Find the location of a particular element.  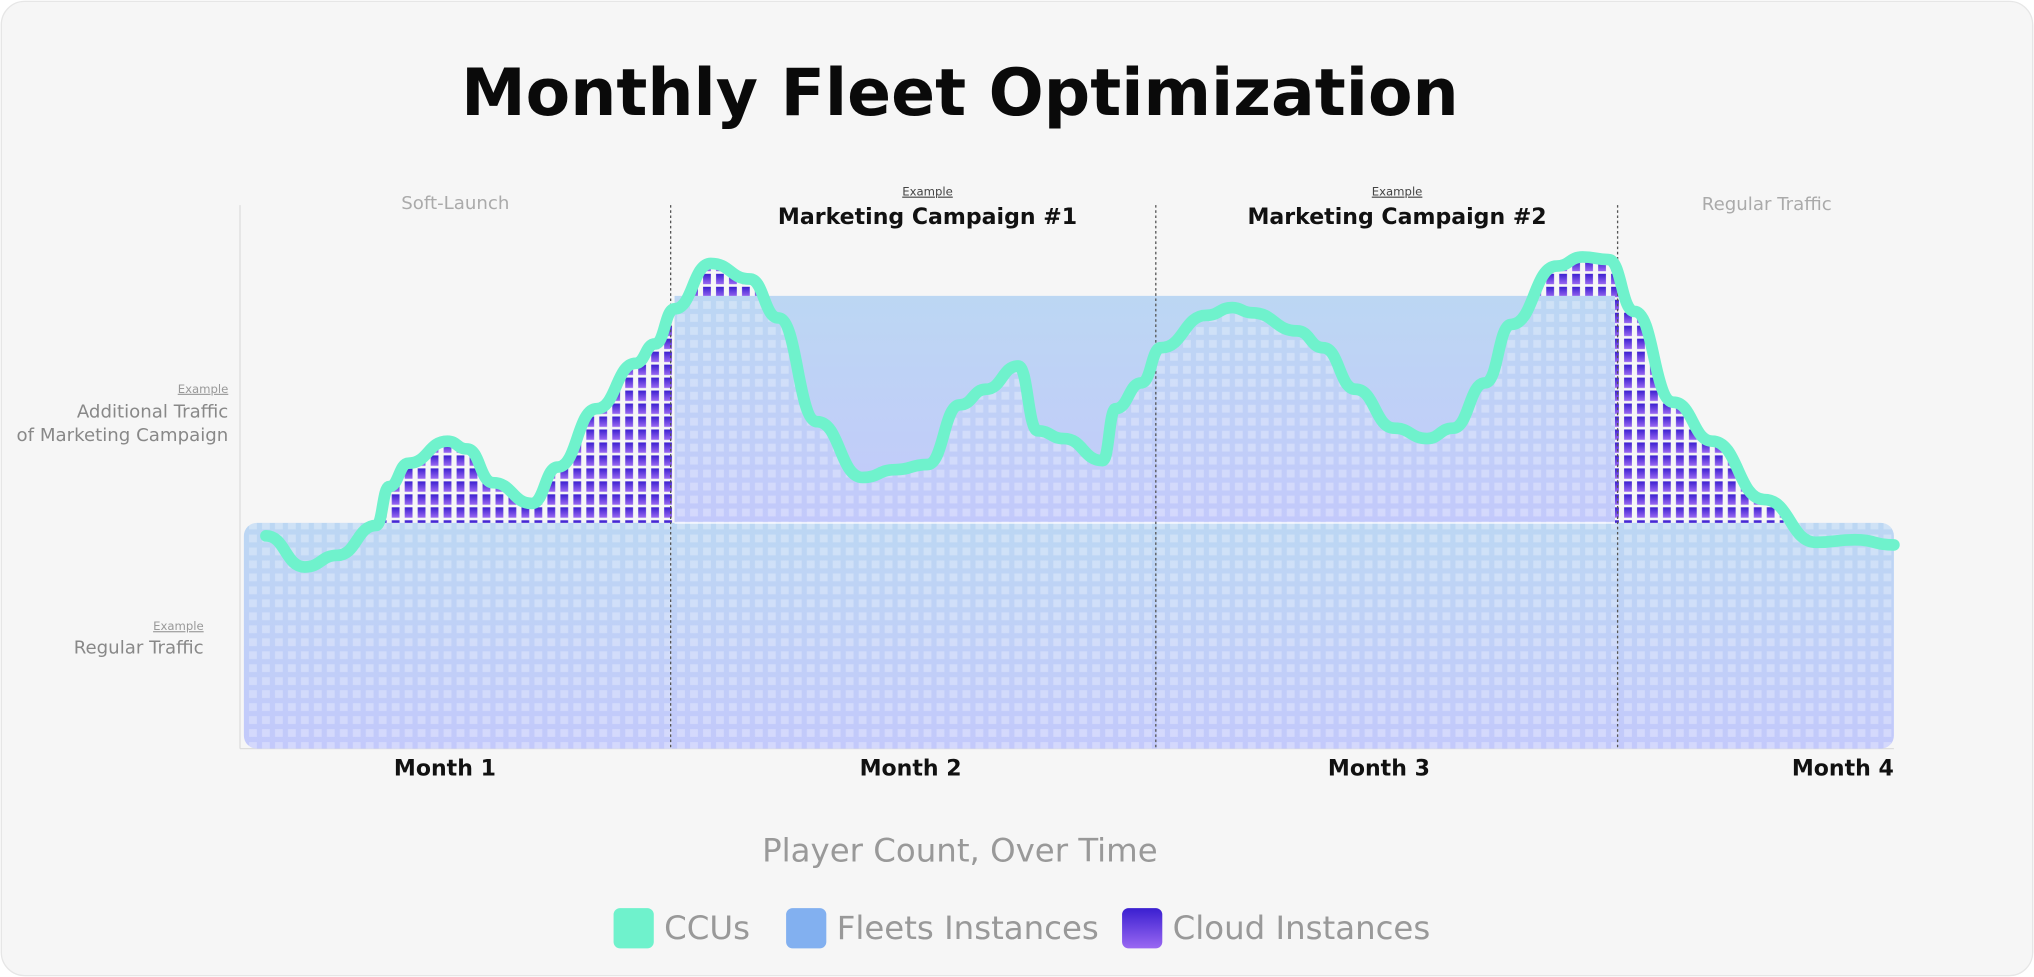

side-label: Regular Traffic is located at coordinates (139, 648).